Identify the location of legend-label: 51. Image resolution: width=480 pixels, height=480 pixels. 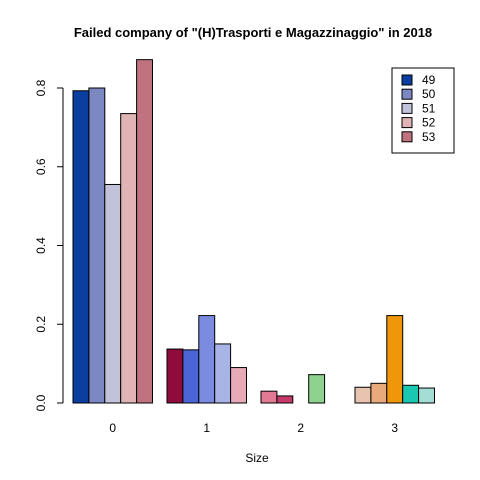
(429, 108).